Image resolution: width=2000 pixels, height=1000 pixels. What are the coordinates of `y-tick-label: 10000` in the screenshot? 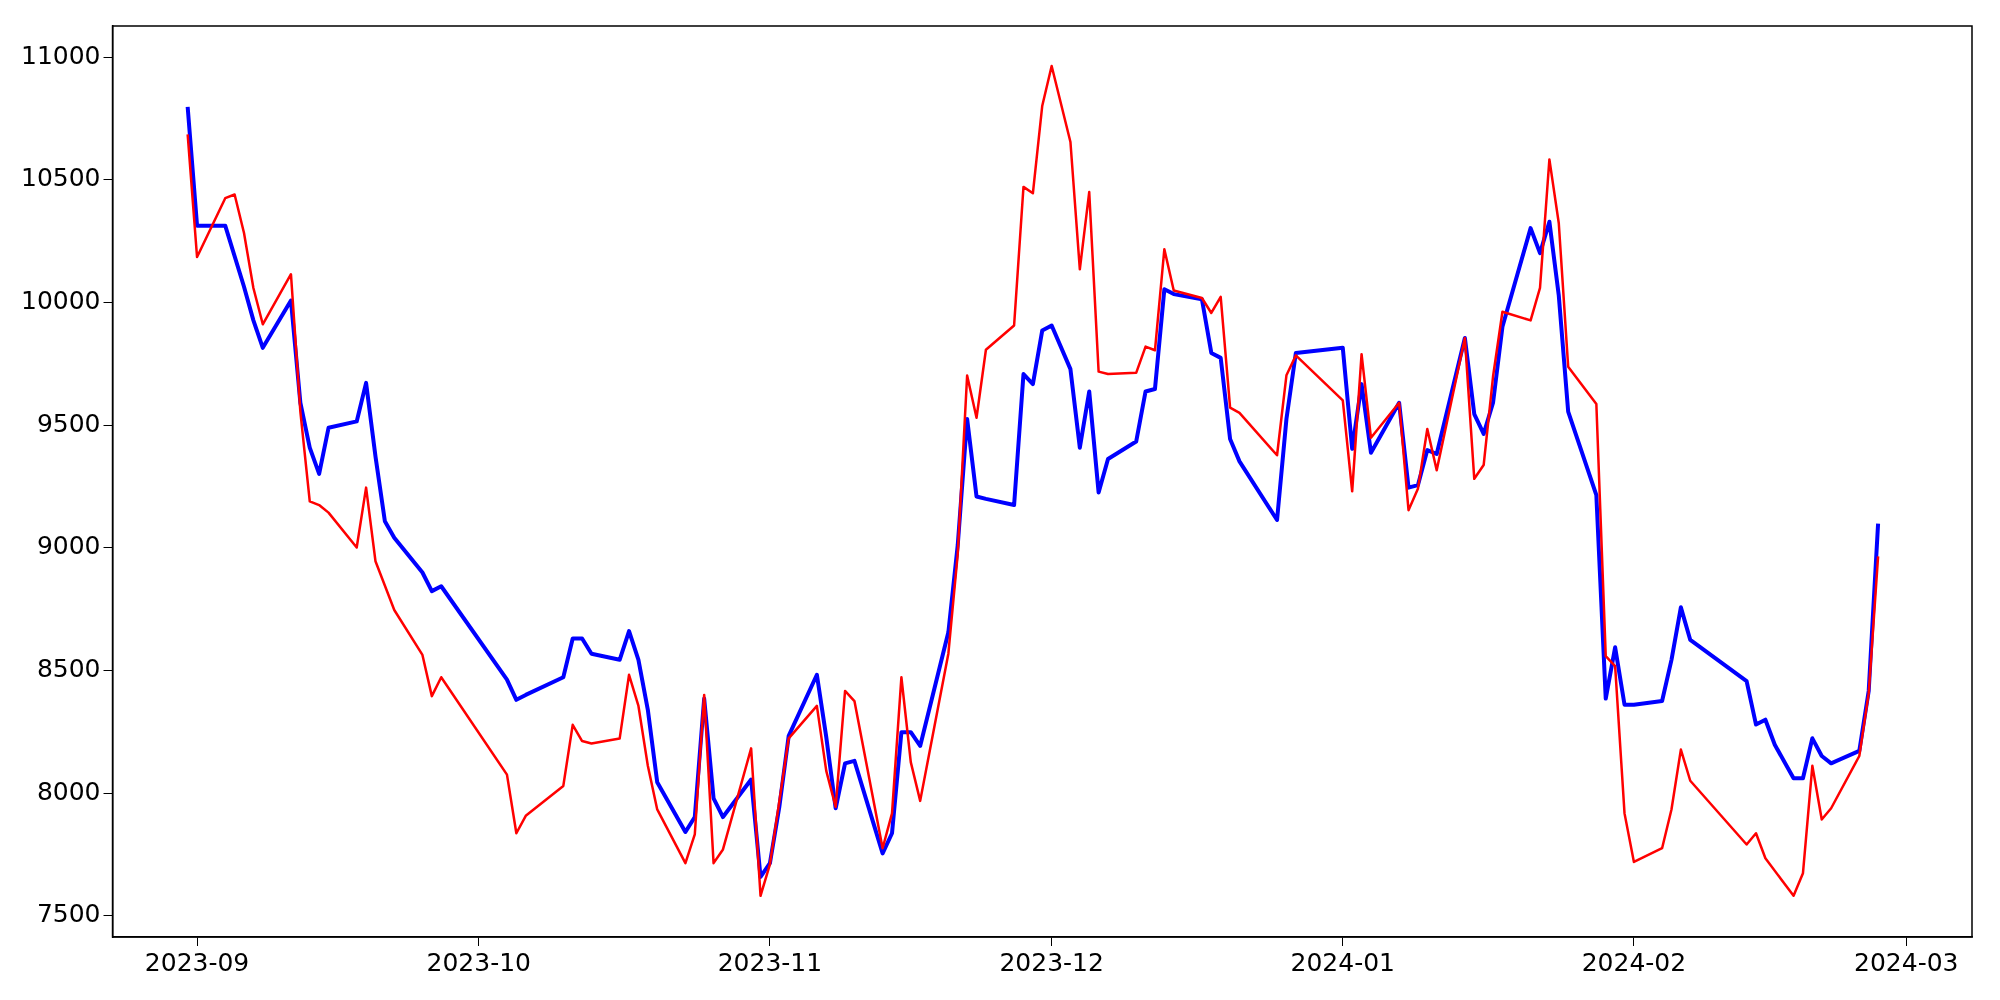 It's located at (61, 300).